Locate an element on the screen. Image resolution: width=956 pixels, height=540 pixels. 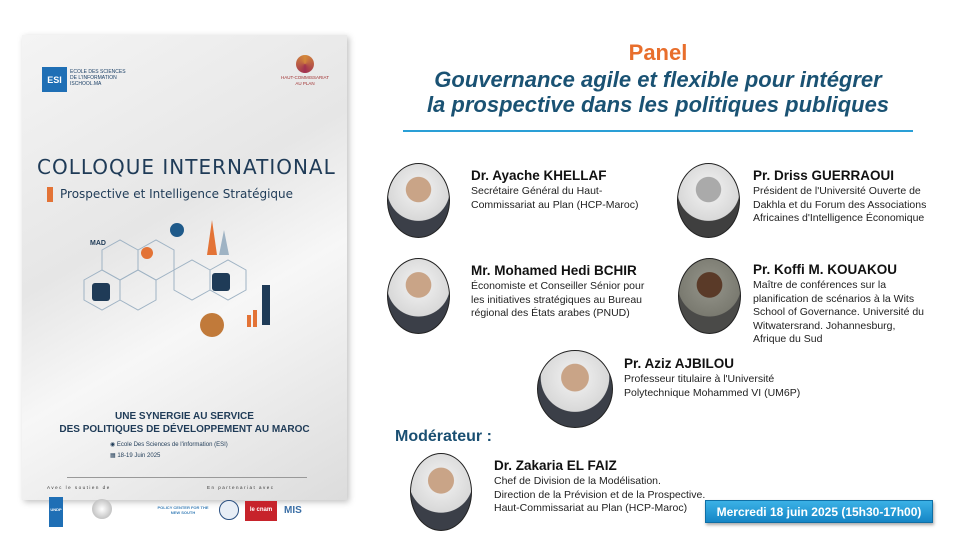
partner-label: En partenariat avec is located at coordinates (241, 487).